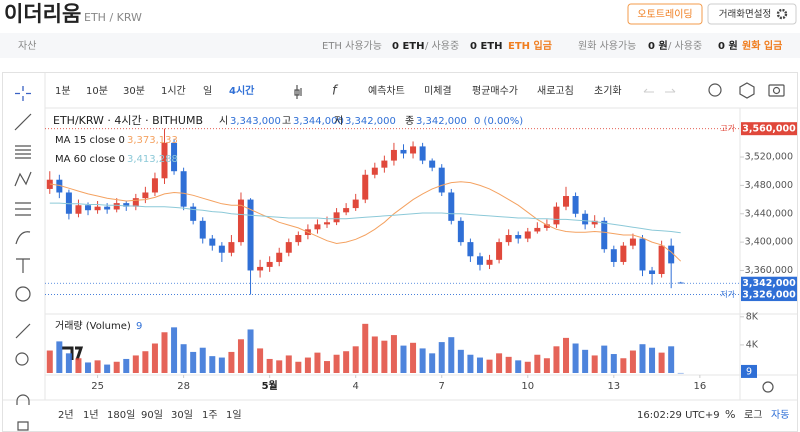 The height and width of the screenshot is (432, 800). I want to click on range-button: 1년, so click(91, 415).